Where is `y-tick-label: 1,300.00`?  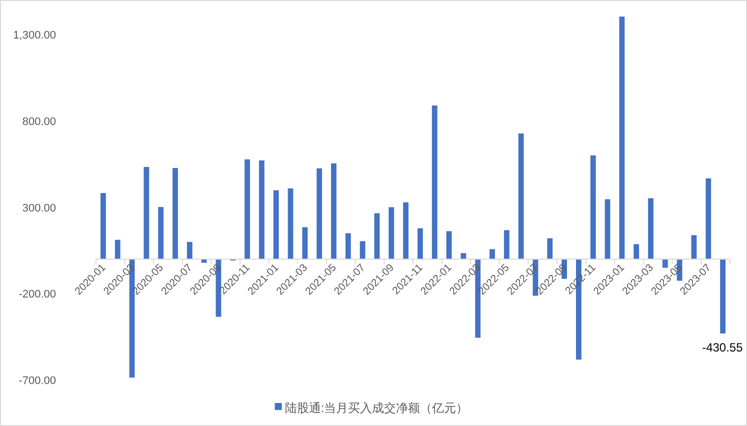
y-tick-label: 1,300.00 is located at coordinates (34, 36).